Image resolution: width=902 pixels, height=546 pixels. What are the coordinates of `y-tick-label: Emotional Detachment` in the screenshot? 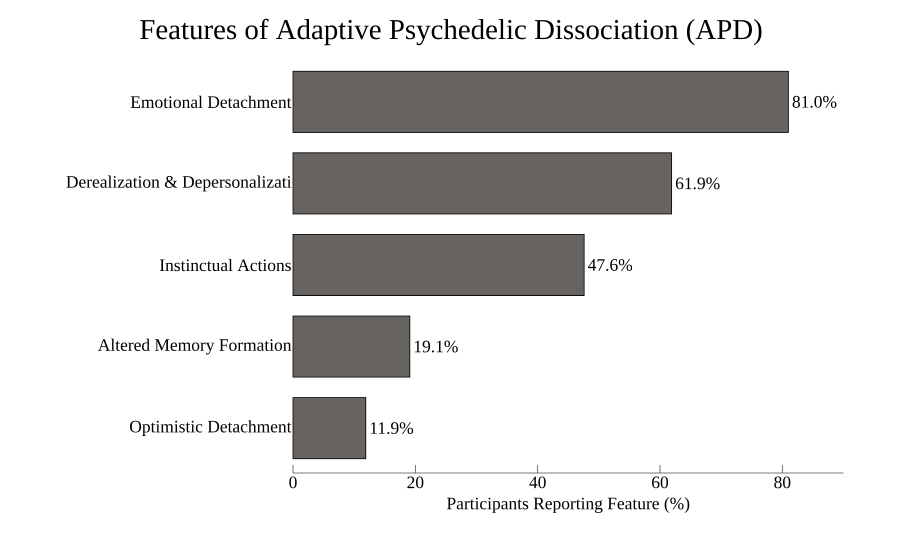 It's located at (211, 102).